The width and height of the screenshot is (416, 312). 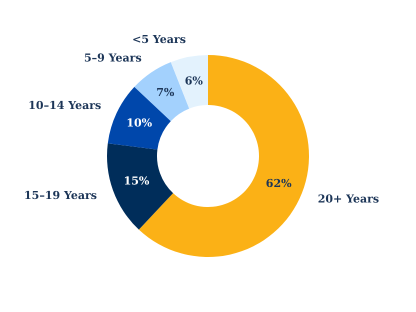 I want to click on data-label: 15%, so click(x=137, y=181).